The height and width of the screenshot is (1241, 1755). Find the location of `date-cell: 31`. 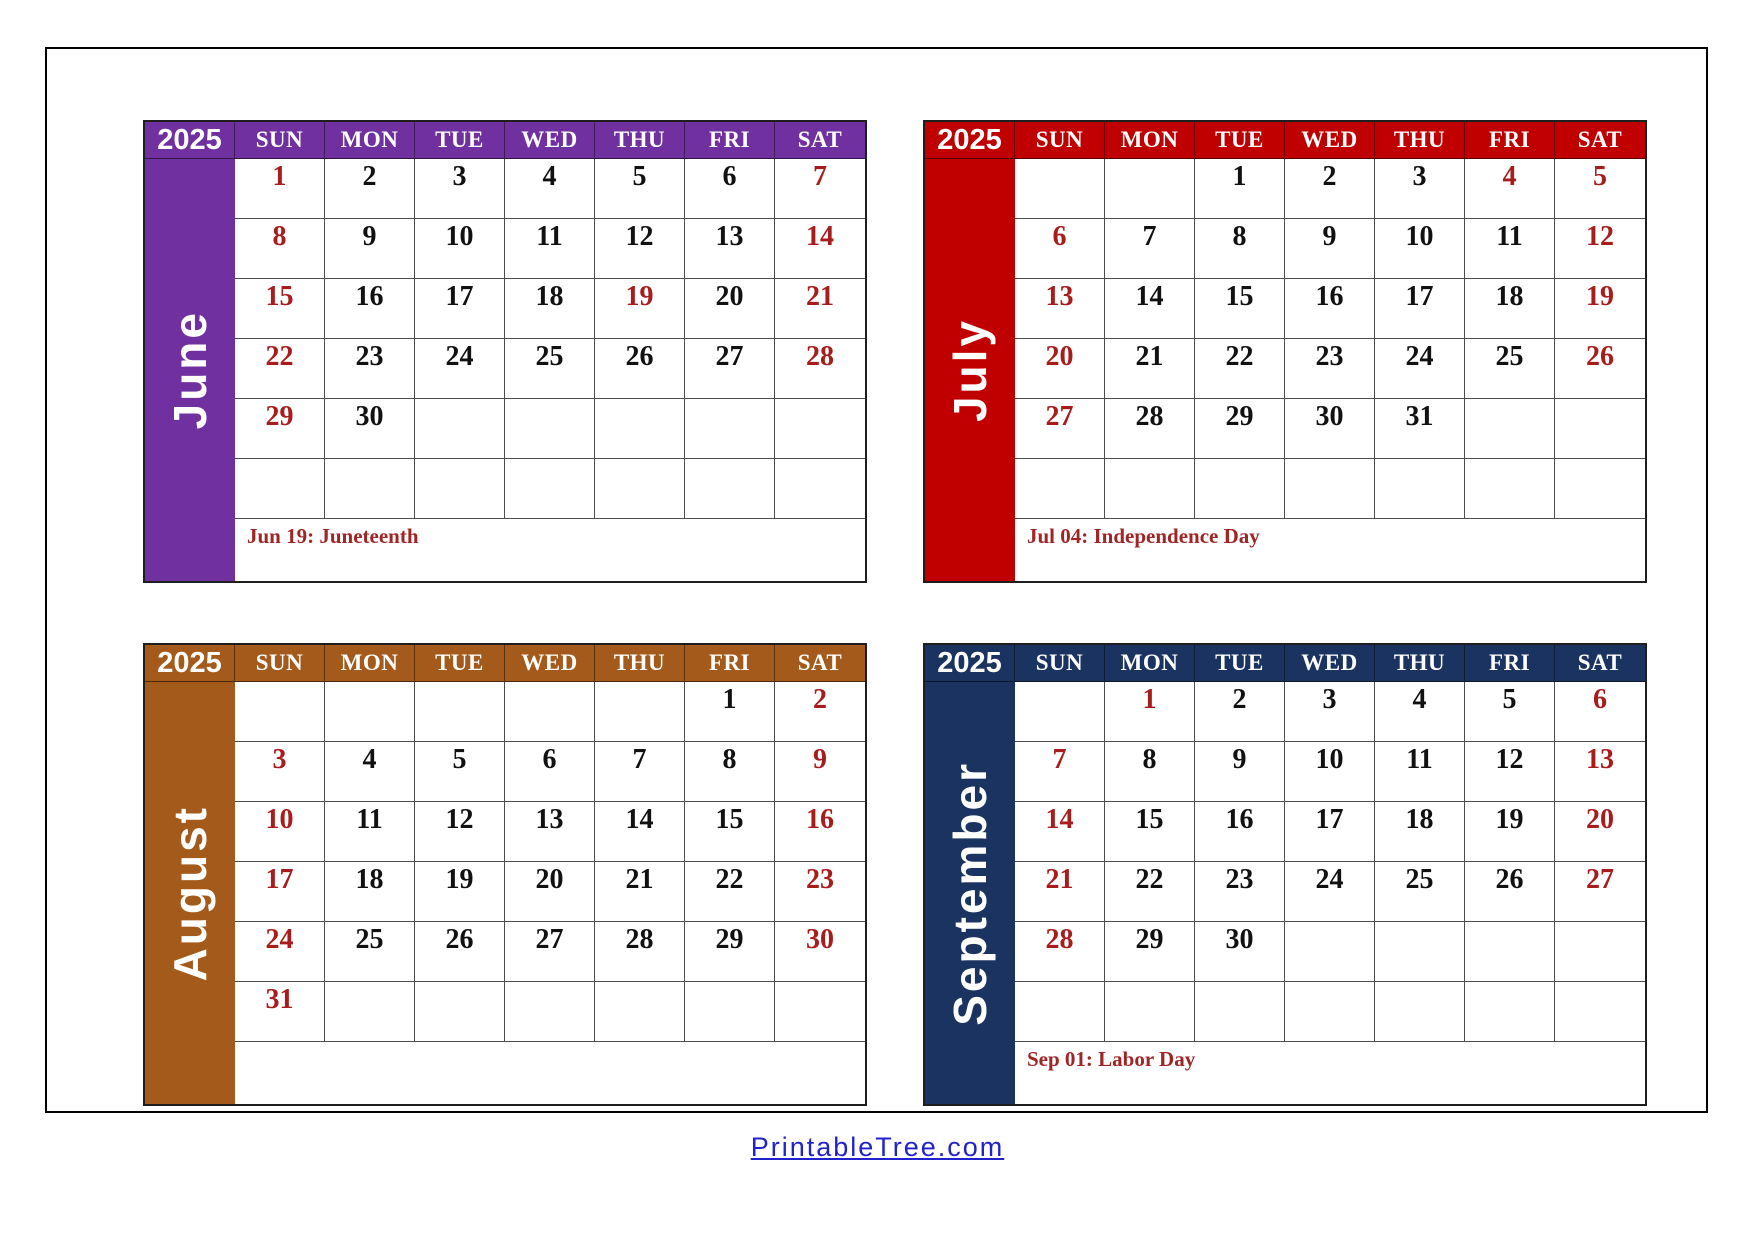

date-cell: 31 is located at coordinates (280, 1012).